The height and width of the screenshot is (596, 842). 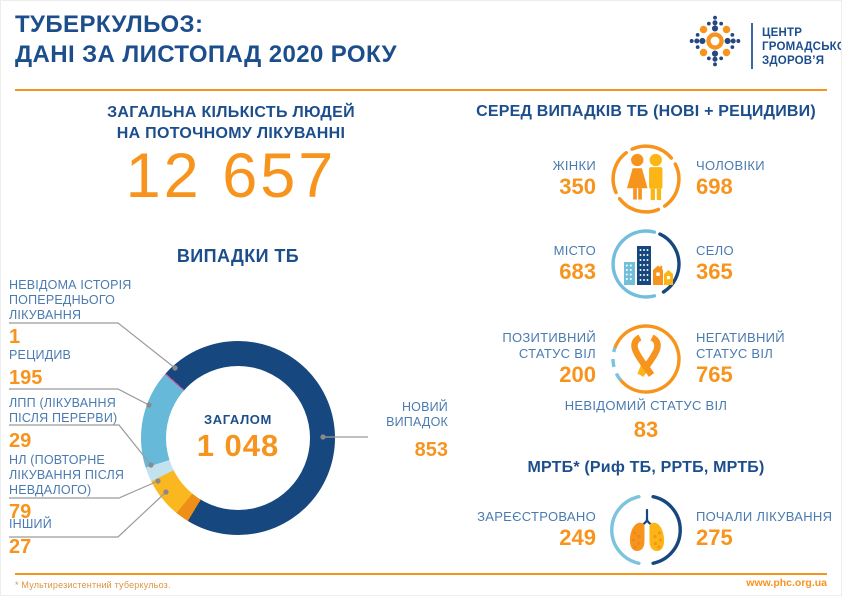 What do you see at coordinates (536, 516) in the screenshot?
I see `registered-label: ЗАРЕЄСТРОВАНО` at bounding box center [536, 516].